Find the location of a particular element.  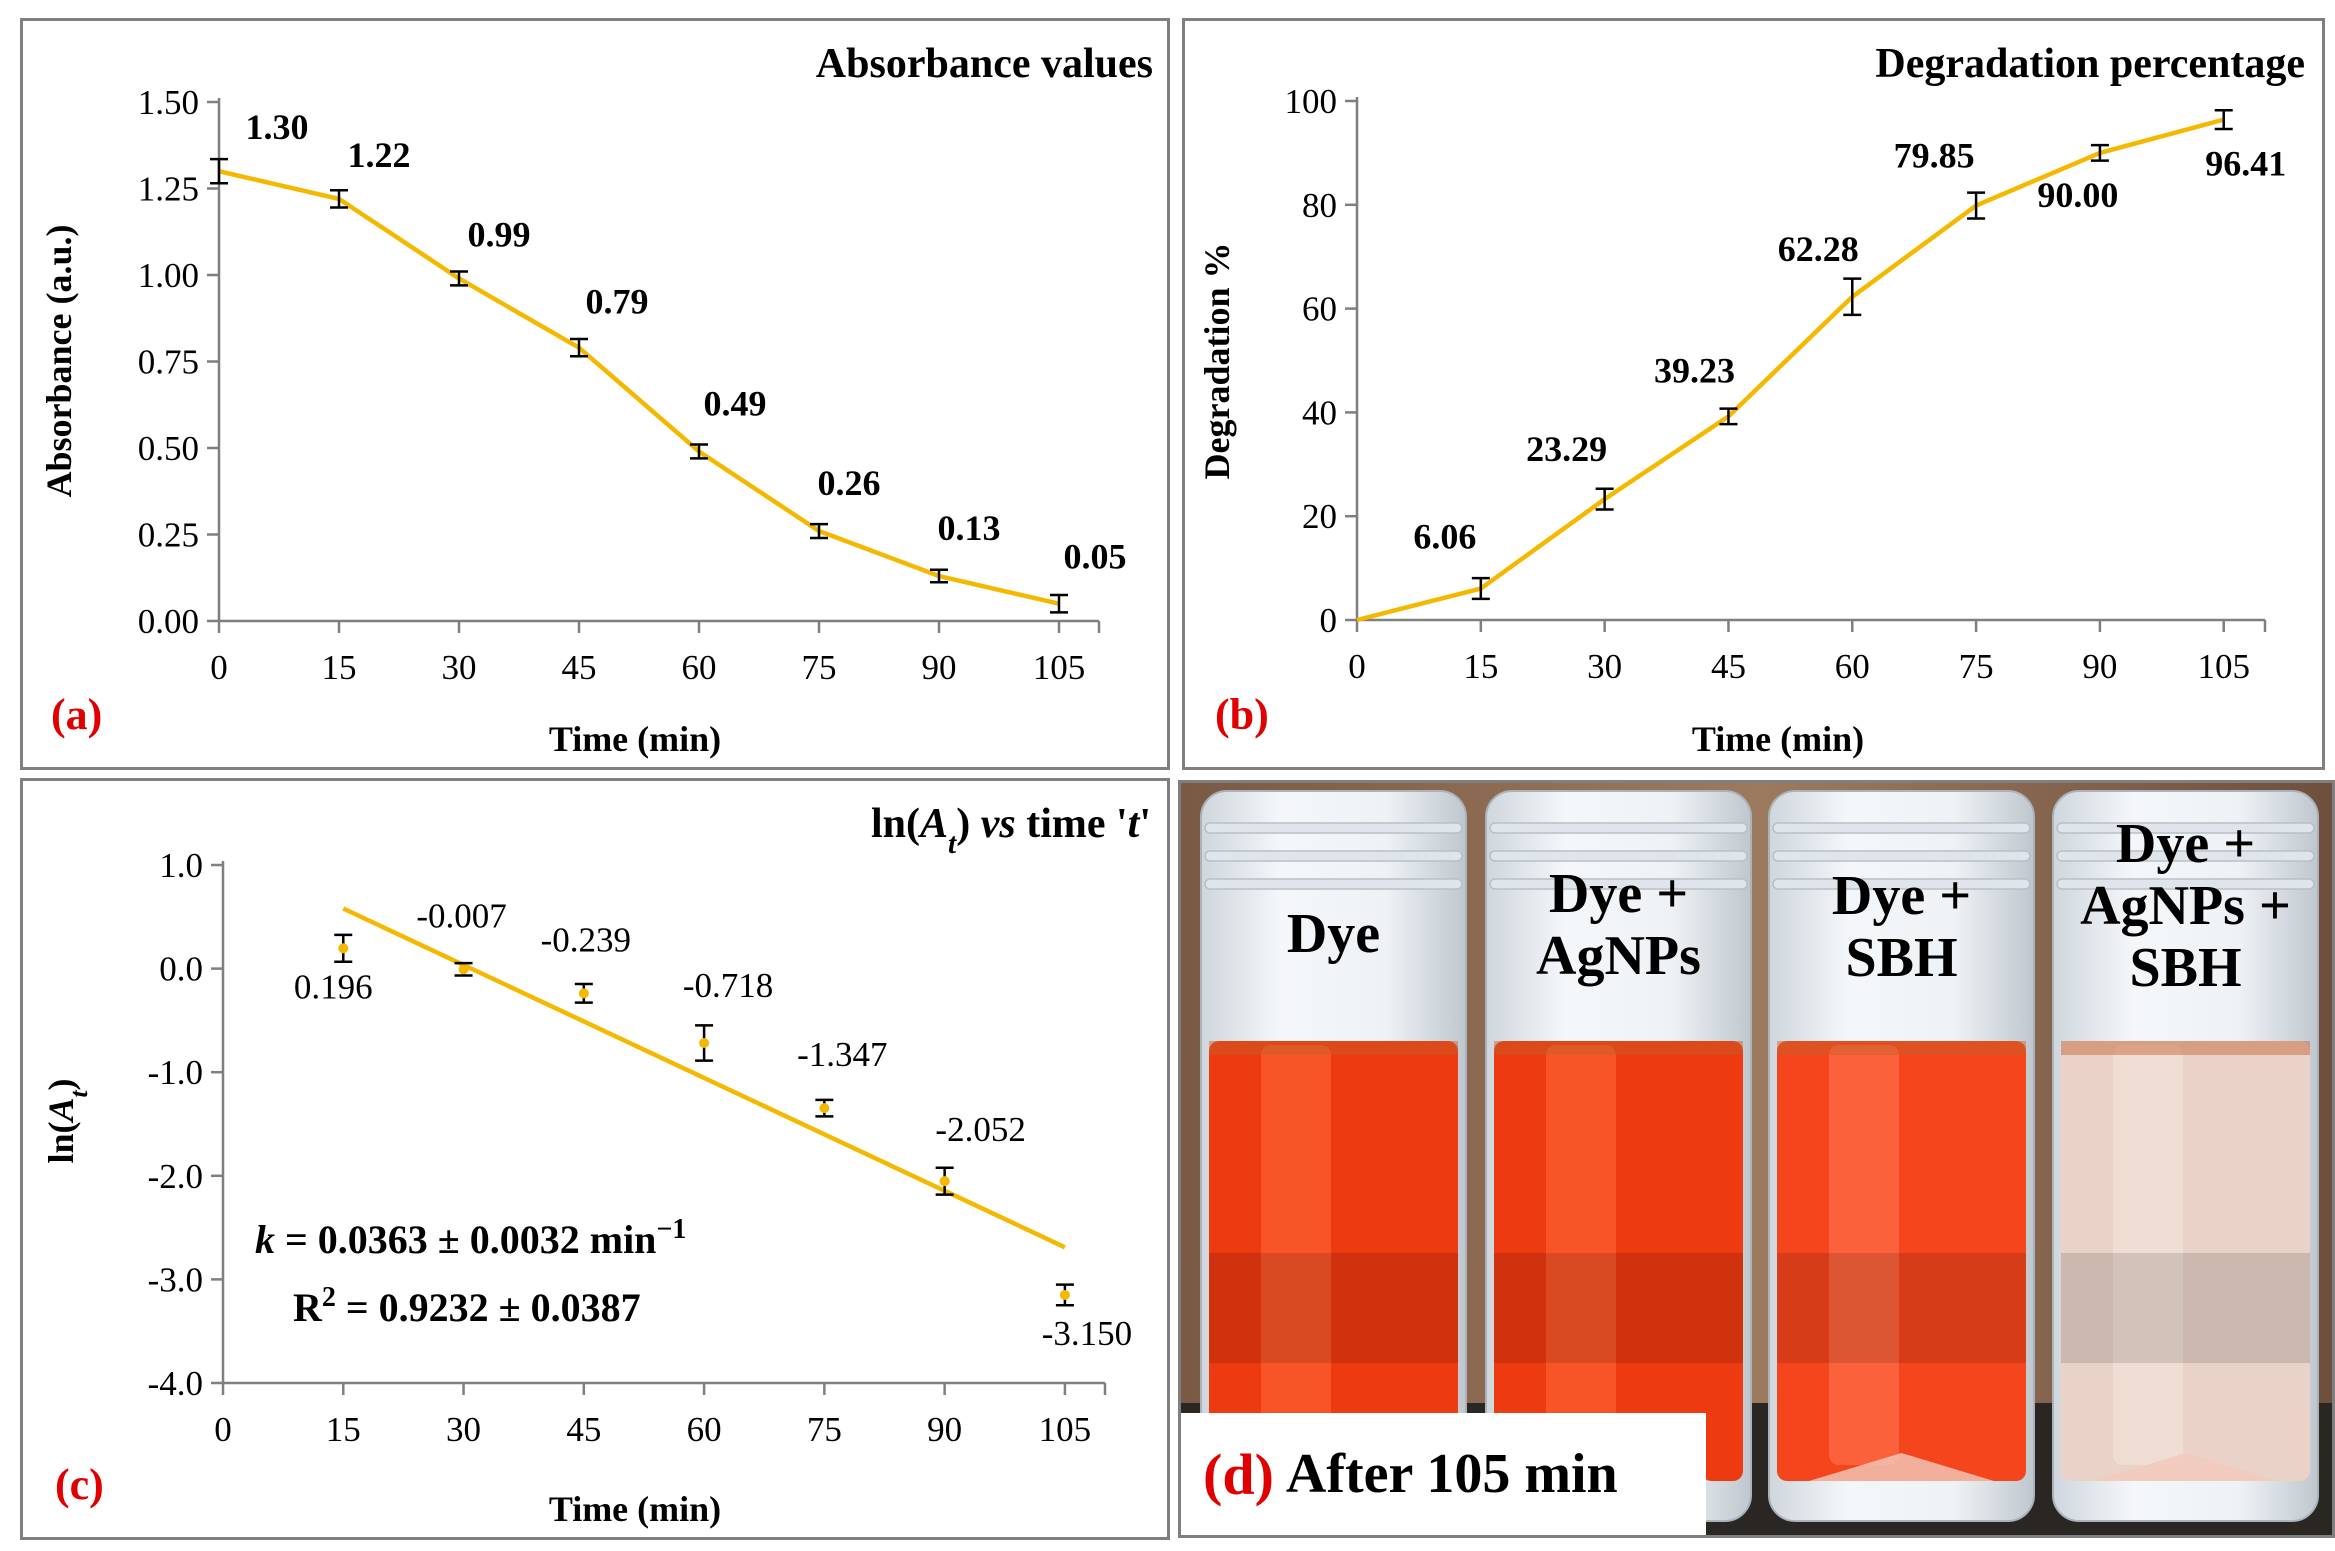

data-label: 0.49 is located at coordinates (735, 403).